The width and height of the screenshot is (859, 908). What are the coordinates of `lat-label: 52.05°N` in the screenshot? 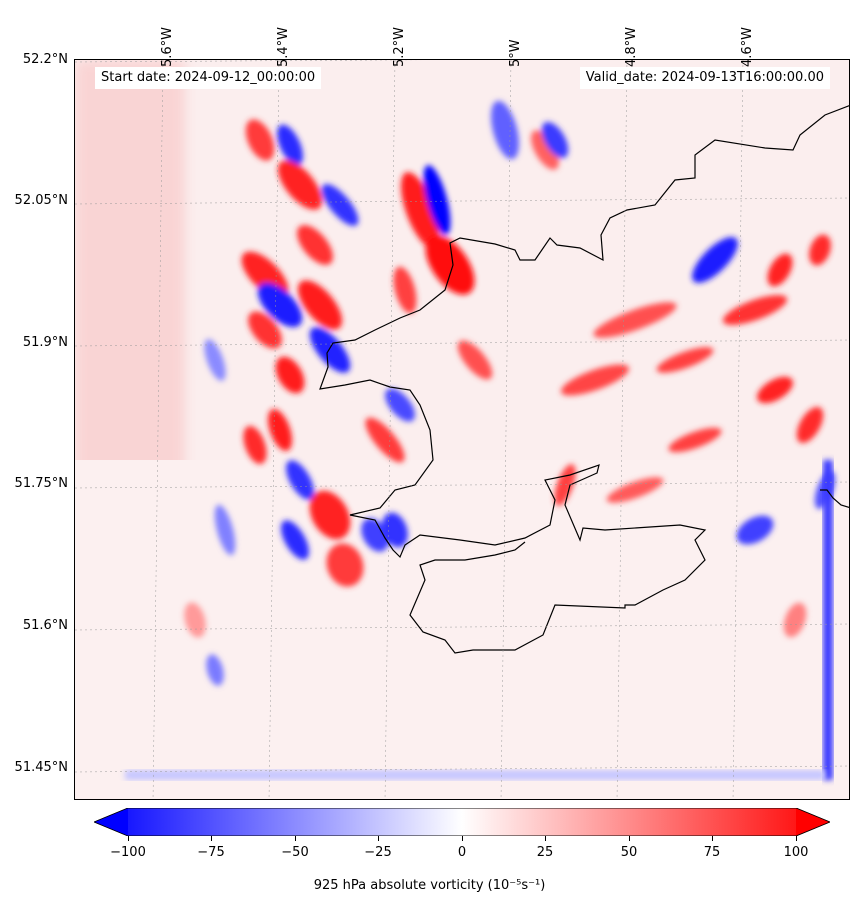 It's located at (41, 200).